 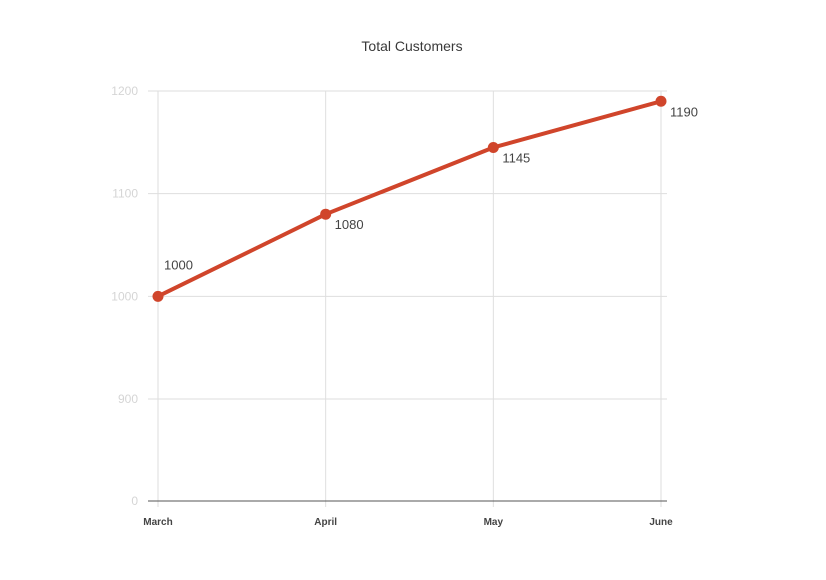 I want to click on y-tick-label: 1200, so click(x=124, y=91).